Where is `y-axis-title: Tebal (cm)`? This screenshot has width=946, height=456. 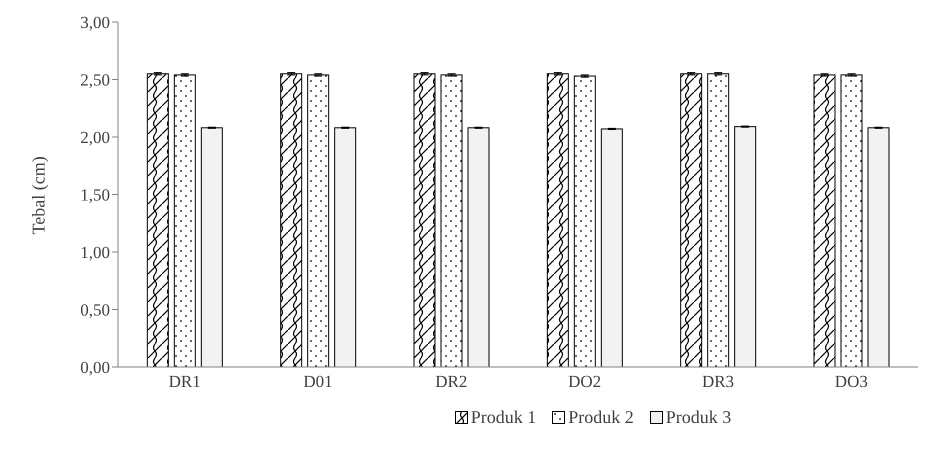 y-axis-title: Tebal (cm) is located at coordinates (38, 195).